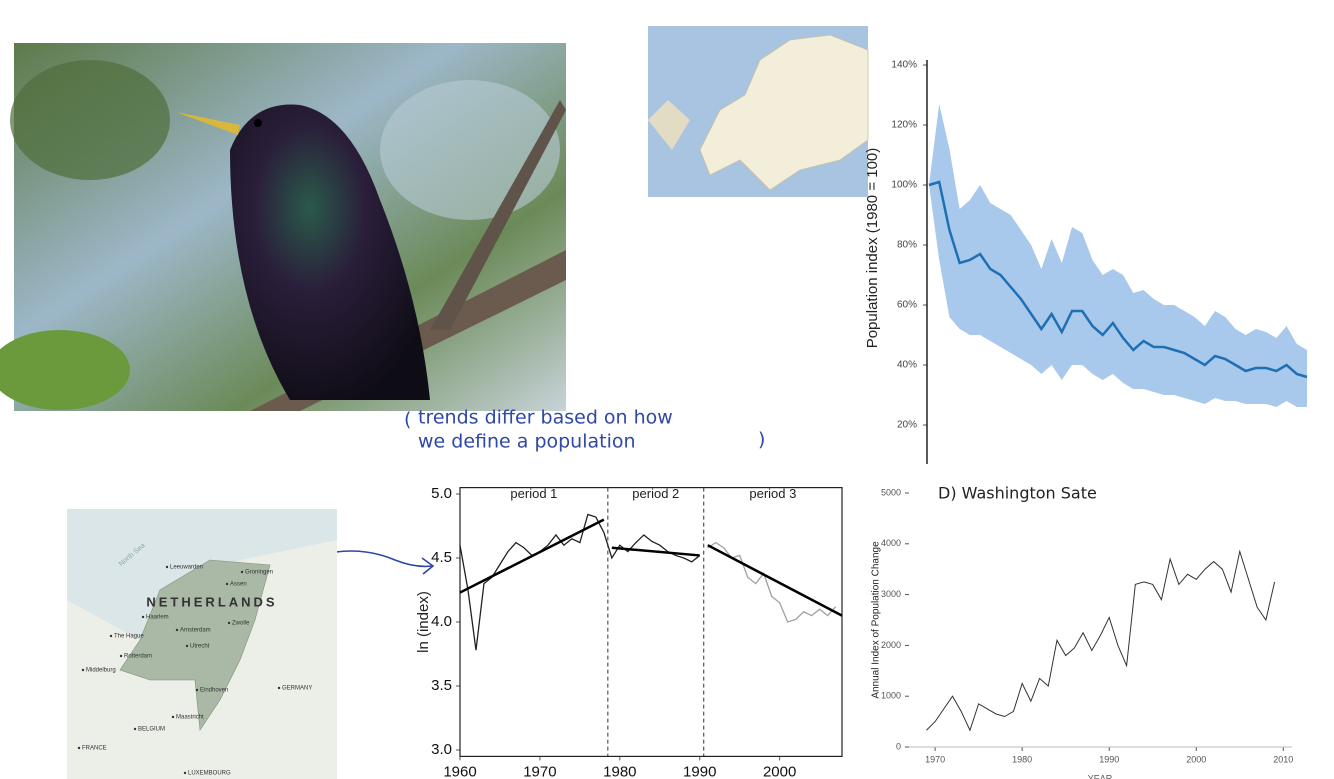 The width and height of the screenshot is (1334, 779). What do you see at coordinates (138, 657) in the screenshot?
I see `place-label: Rotterdam` at bounding box center [138, 657].